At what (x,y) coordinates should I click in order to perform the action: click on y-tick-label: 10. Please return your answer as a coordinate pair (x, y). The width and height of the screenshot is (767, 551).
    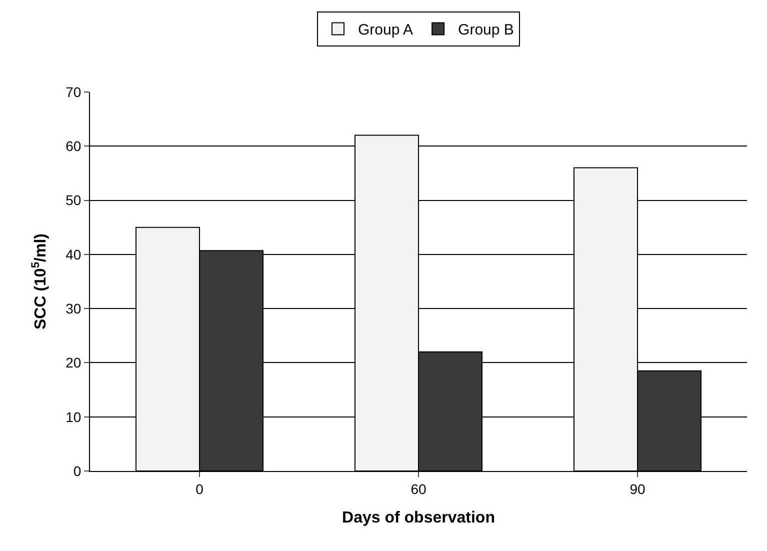
    Looking at the image, I should click on (74, 416).